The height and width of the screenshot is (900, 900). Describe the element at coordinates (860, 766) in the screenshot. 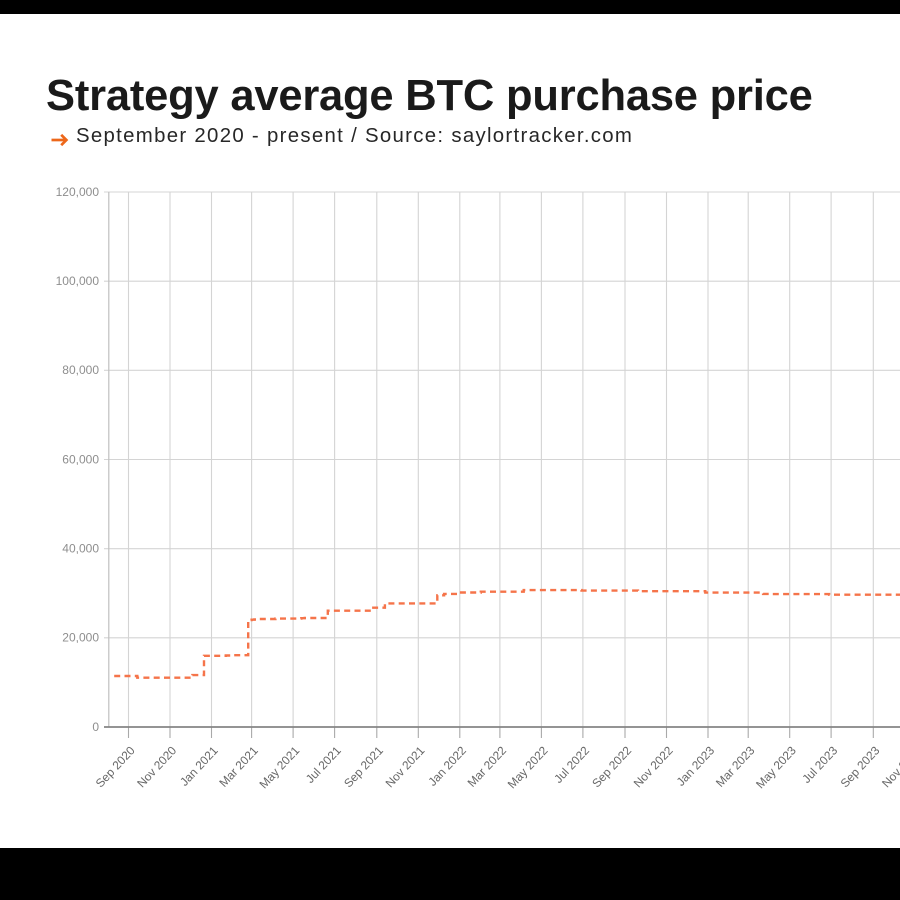

I see `svg-text: Sep 2023` at that location.